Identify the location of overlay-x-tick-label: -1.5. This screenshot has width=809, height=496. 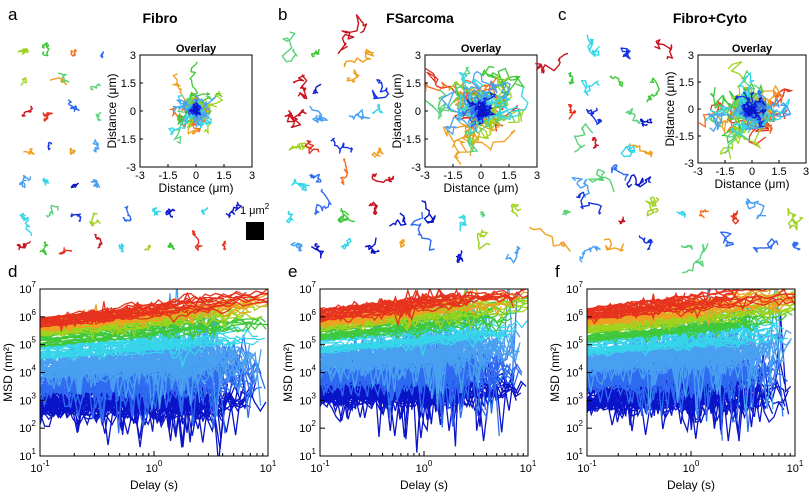
(725, 172).